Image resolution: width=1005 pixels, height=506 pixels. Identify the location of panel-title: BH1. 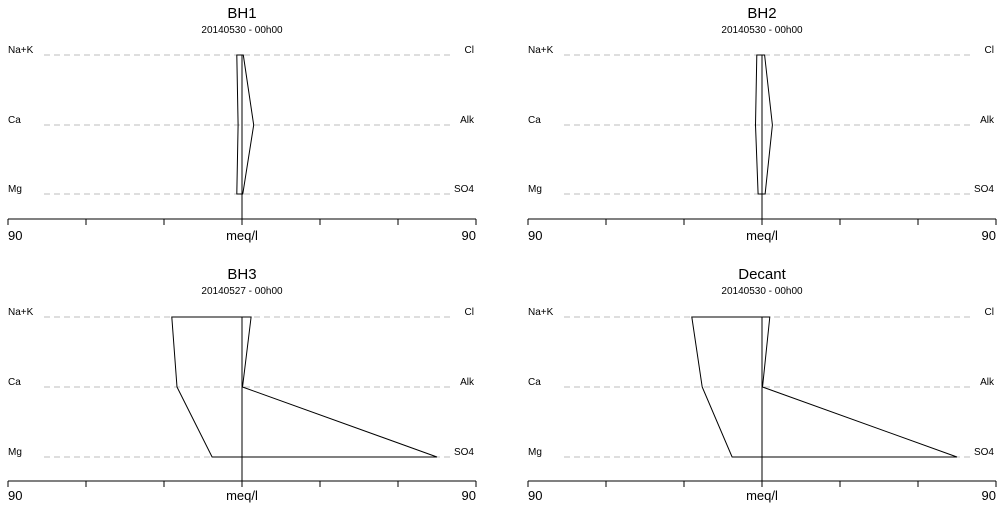
(241, 13).